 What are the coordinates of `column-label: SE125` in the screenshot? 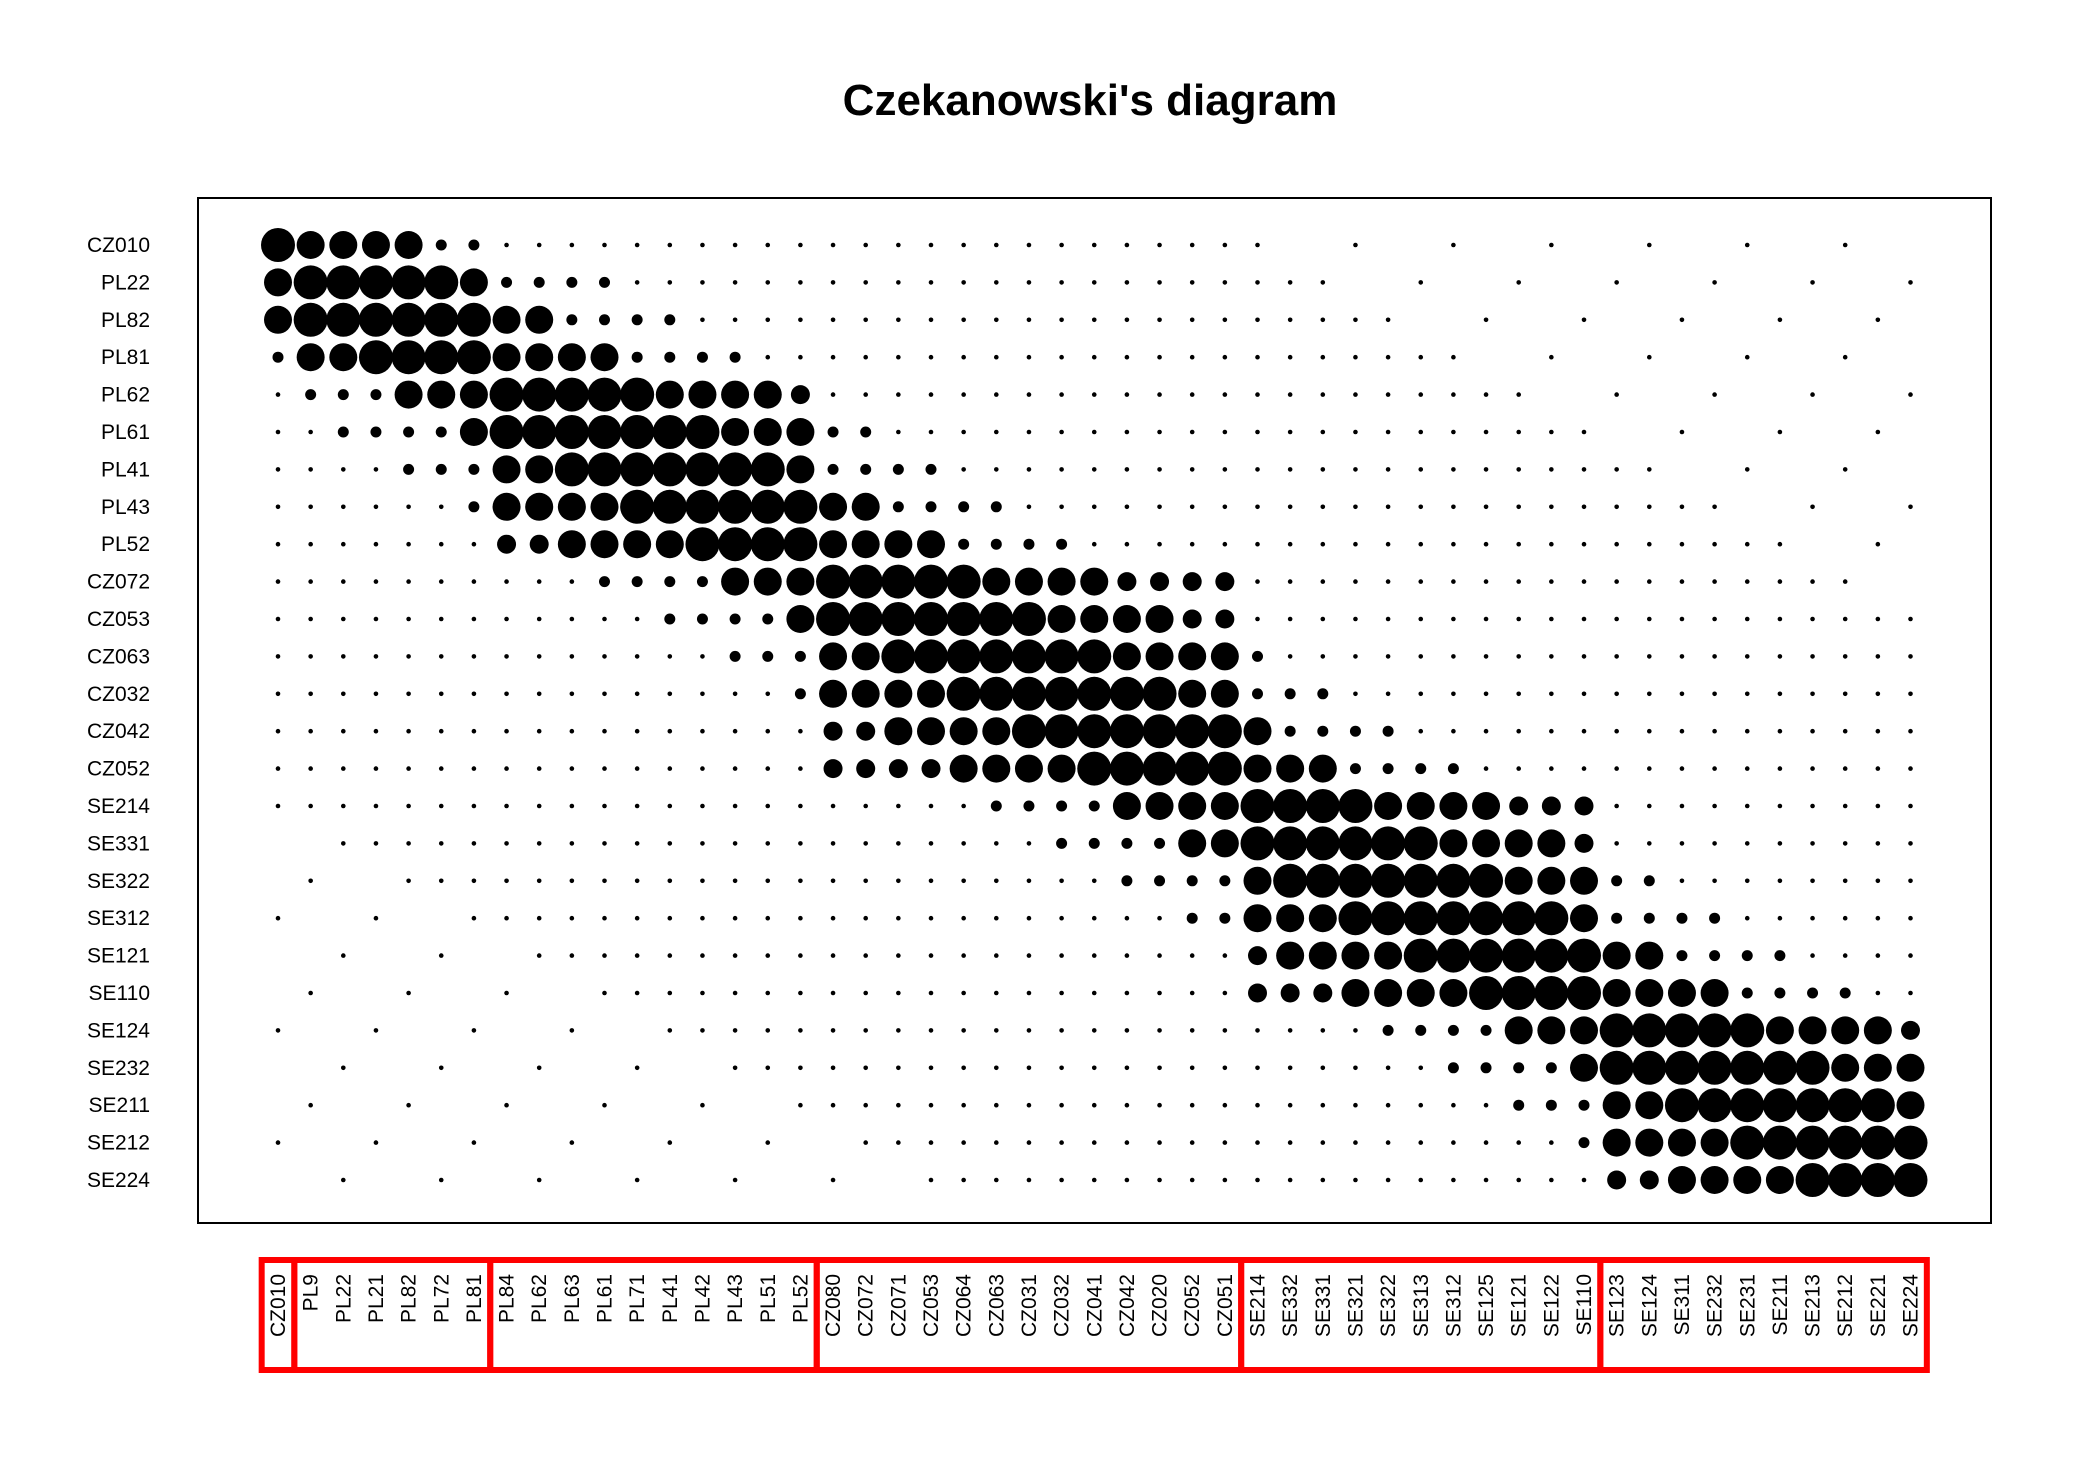 It's located at (1486, 1305).